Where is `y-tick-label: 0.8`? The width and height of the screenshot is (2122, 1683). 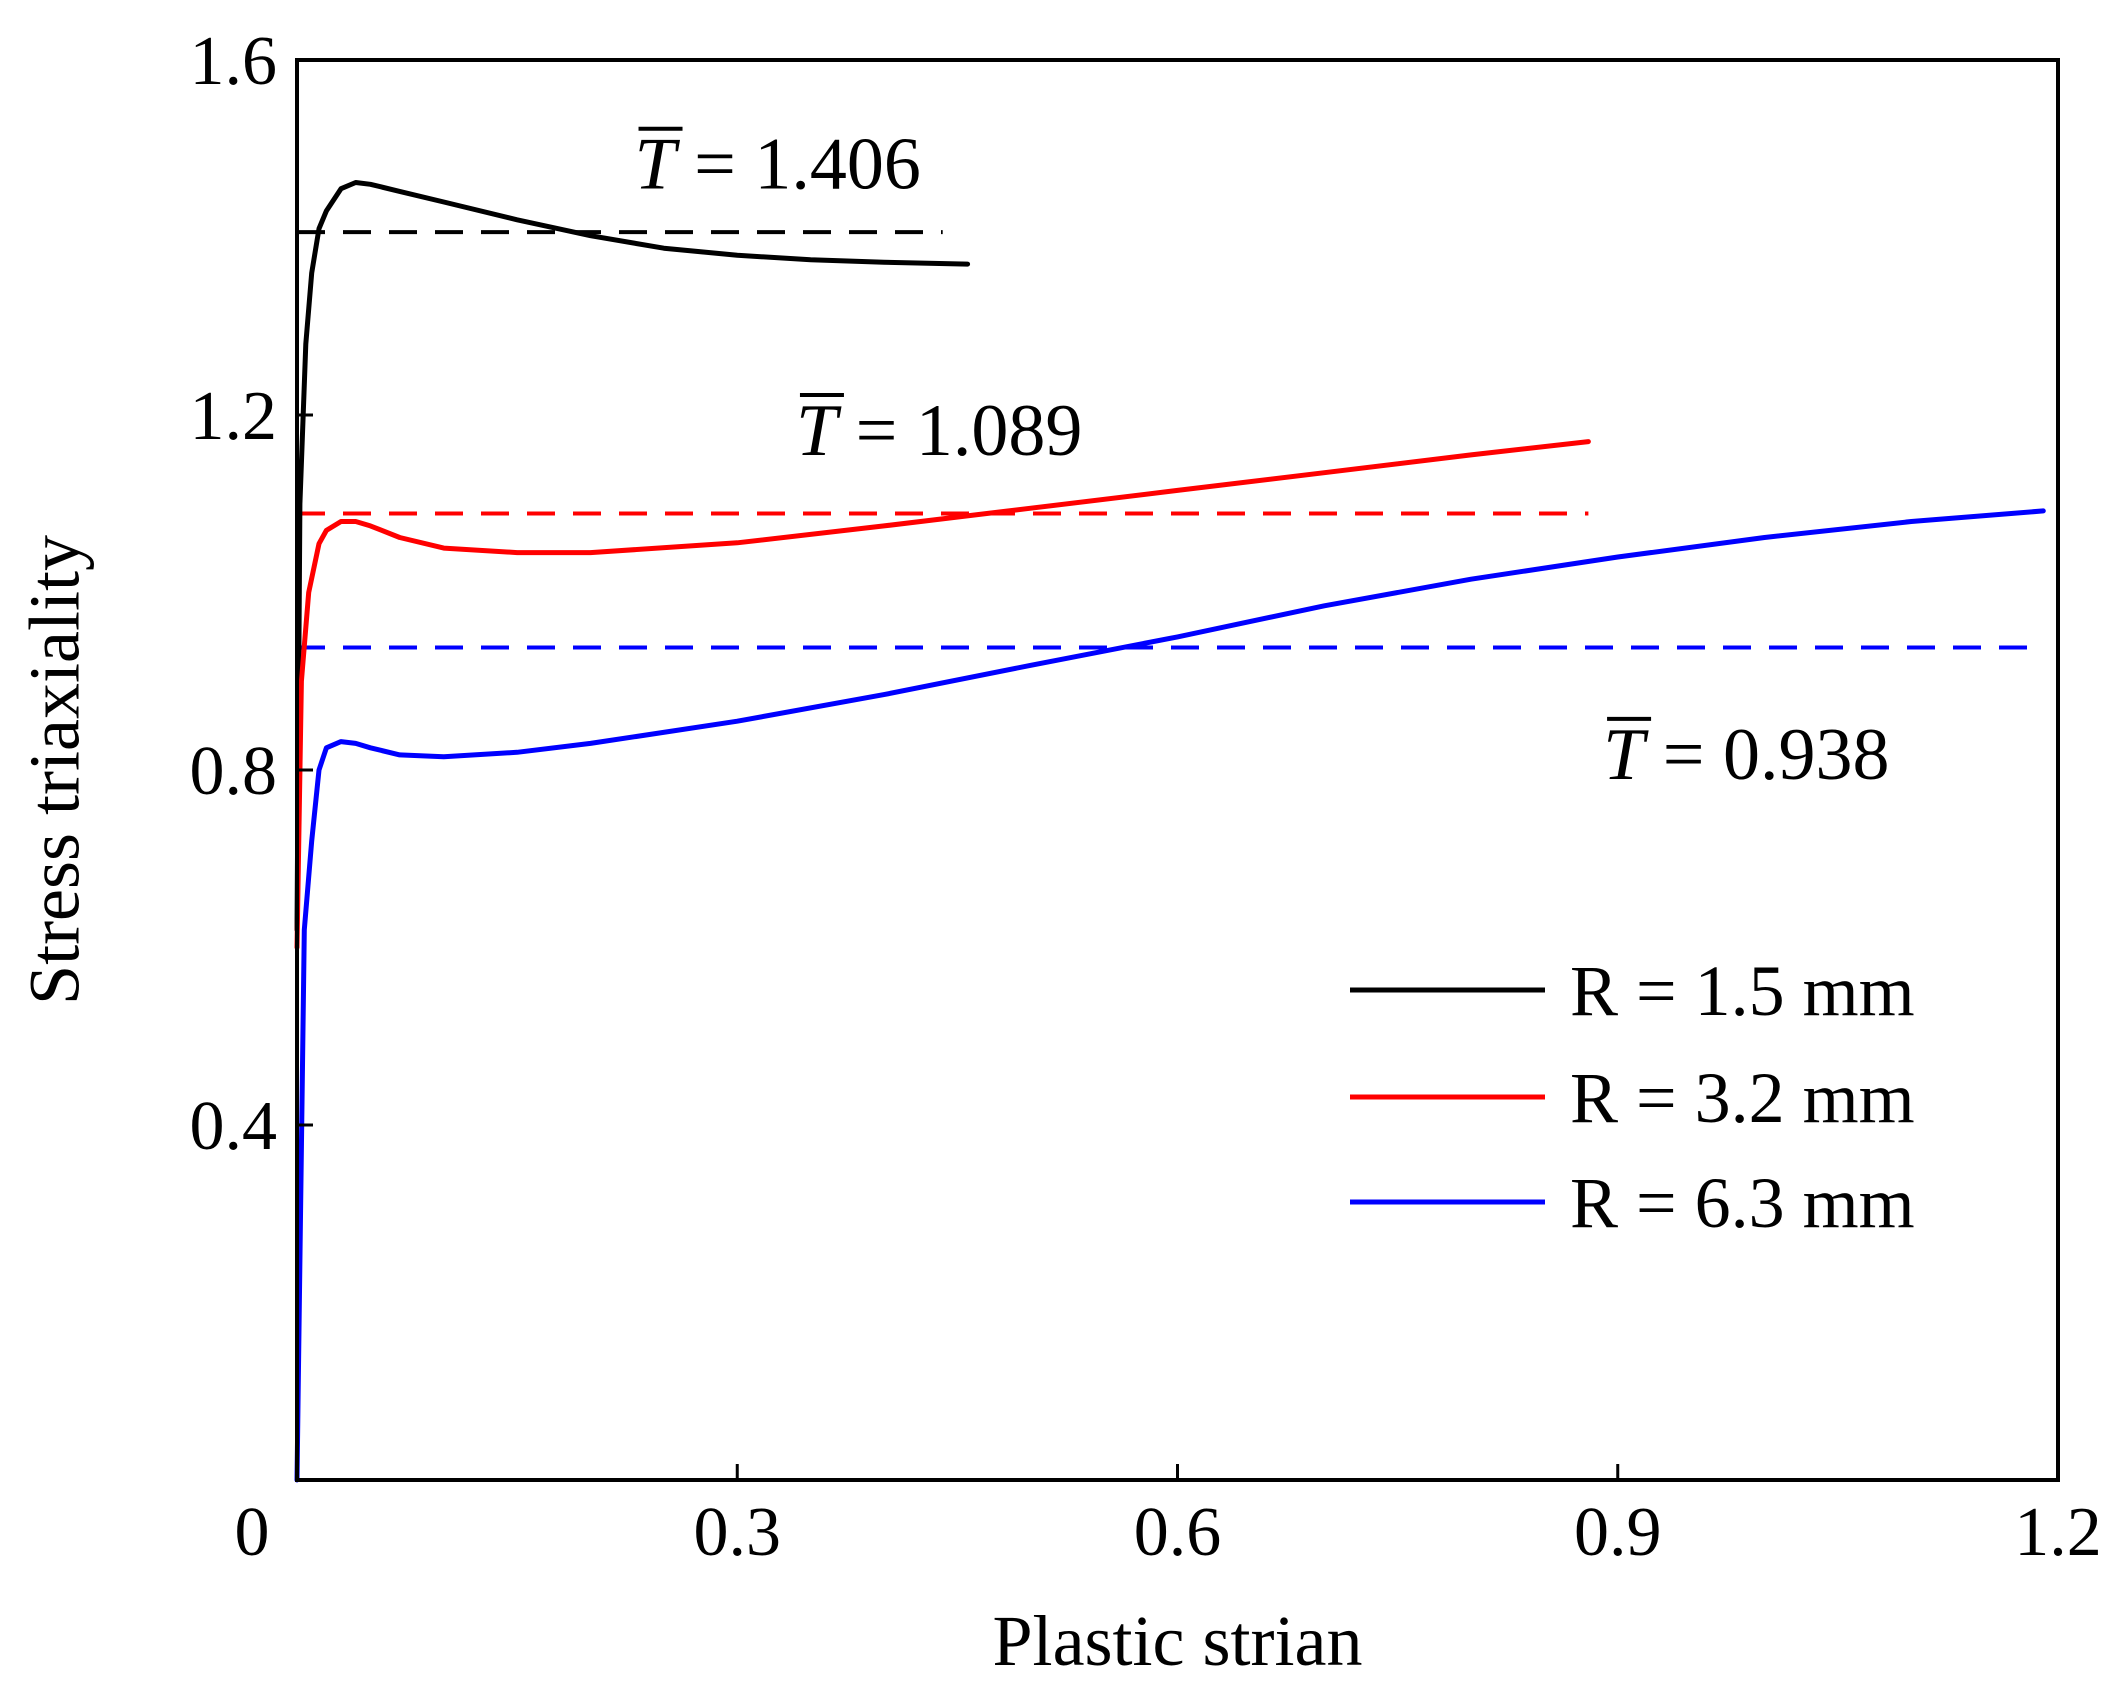 y-tick-label: 0.8 is located at coordinates (234, 771).